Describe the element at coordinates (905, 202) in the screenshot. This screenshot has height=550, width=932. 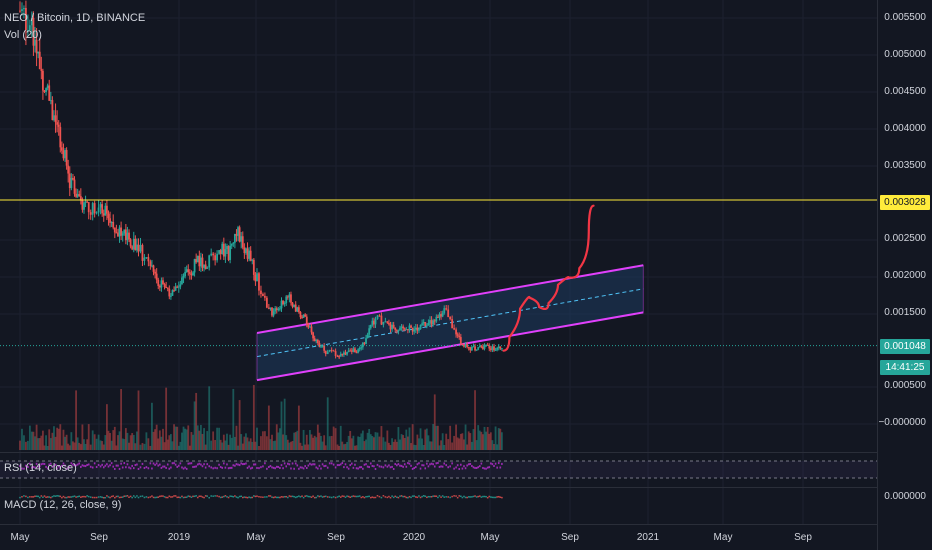
I see `horizontal-line-label: 0.003028` at that location.